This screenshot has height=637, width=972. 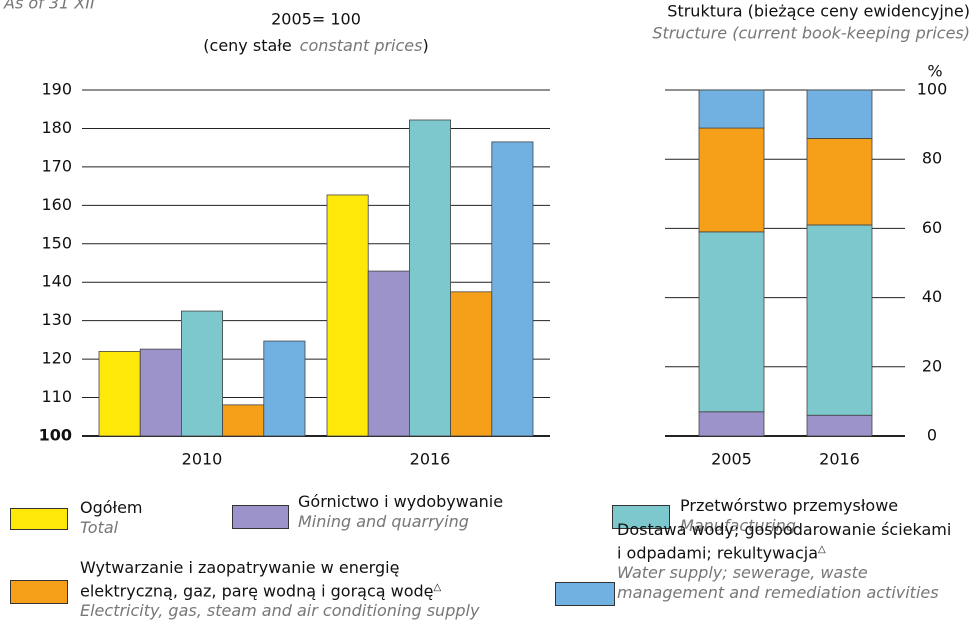 I want to click on legend-label: Przetwórstwo przemysłowe, so click(x=825, y=506).